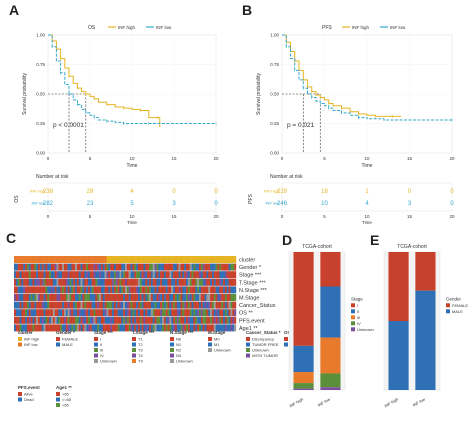 The image size is (474, 427). Describe the element at coordinates (31, 344) in the screenshot. I see `legend-item-label: INF low` at that location.